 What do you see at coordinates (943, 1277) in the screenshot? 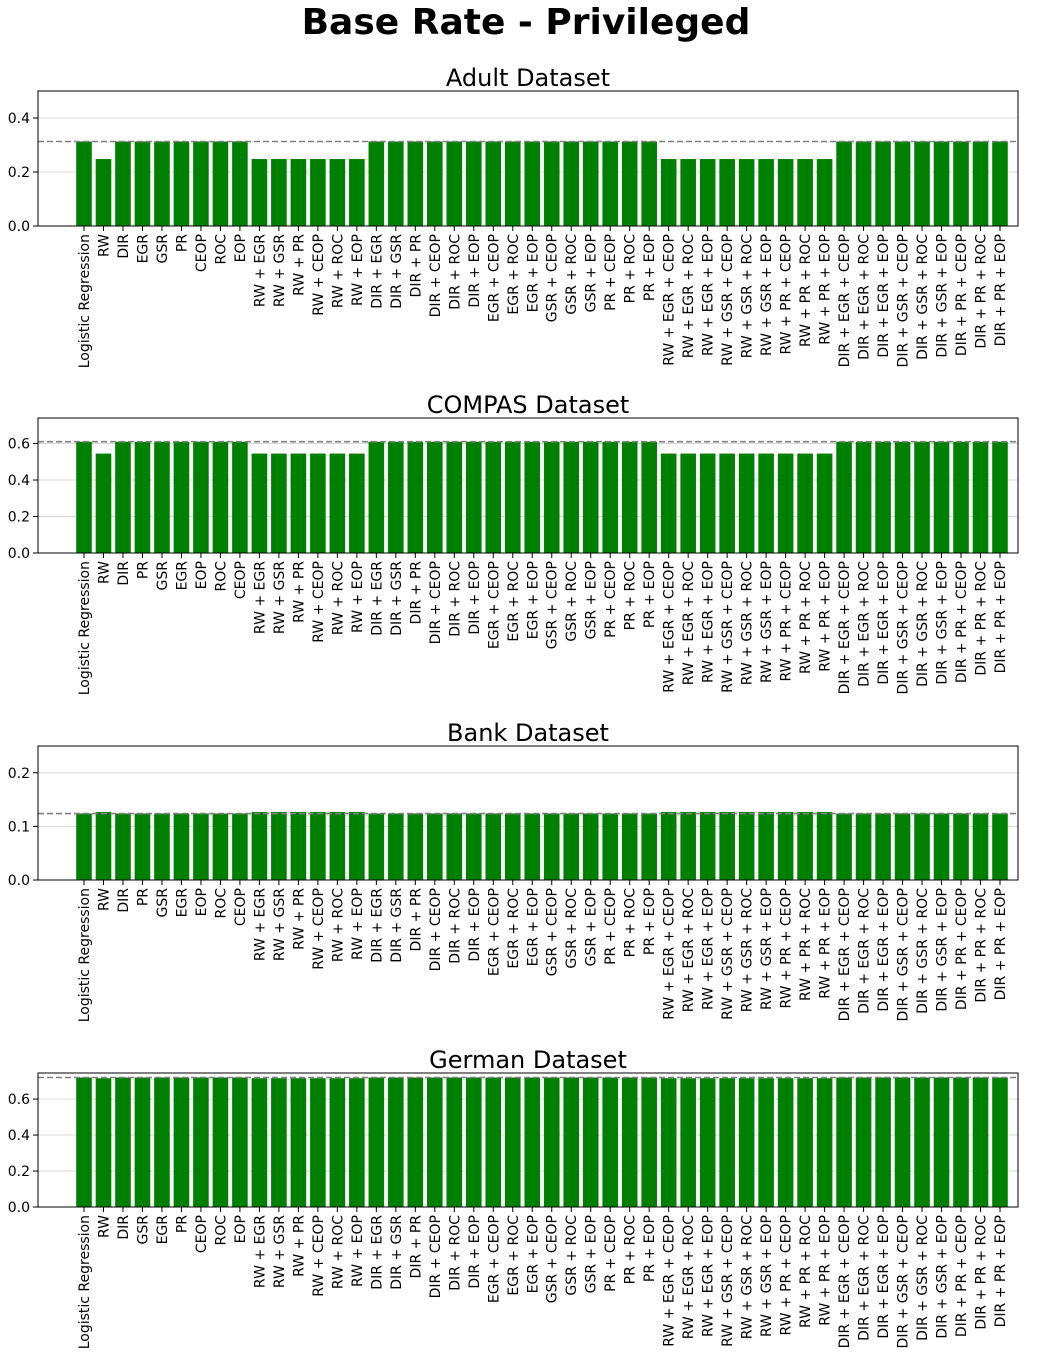
I see `x-tick-label: DIR + GSR + EOP` at bounding box center [943, 1277].